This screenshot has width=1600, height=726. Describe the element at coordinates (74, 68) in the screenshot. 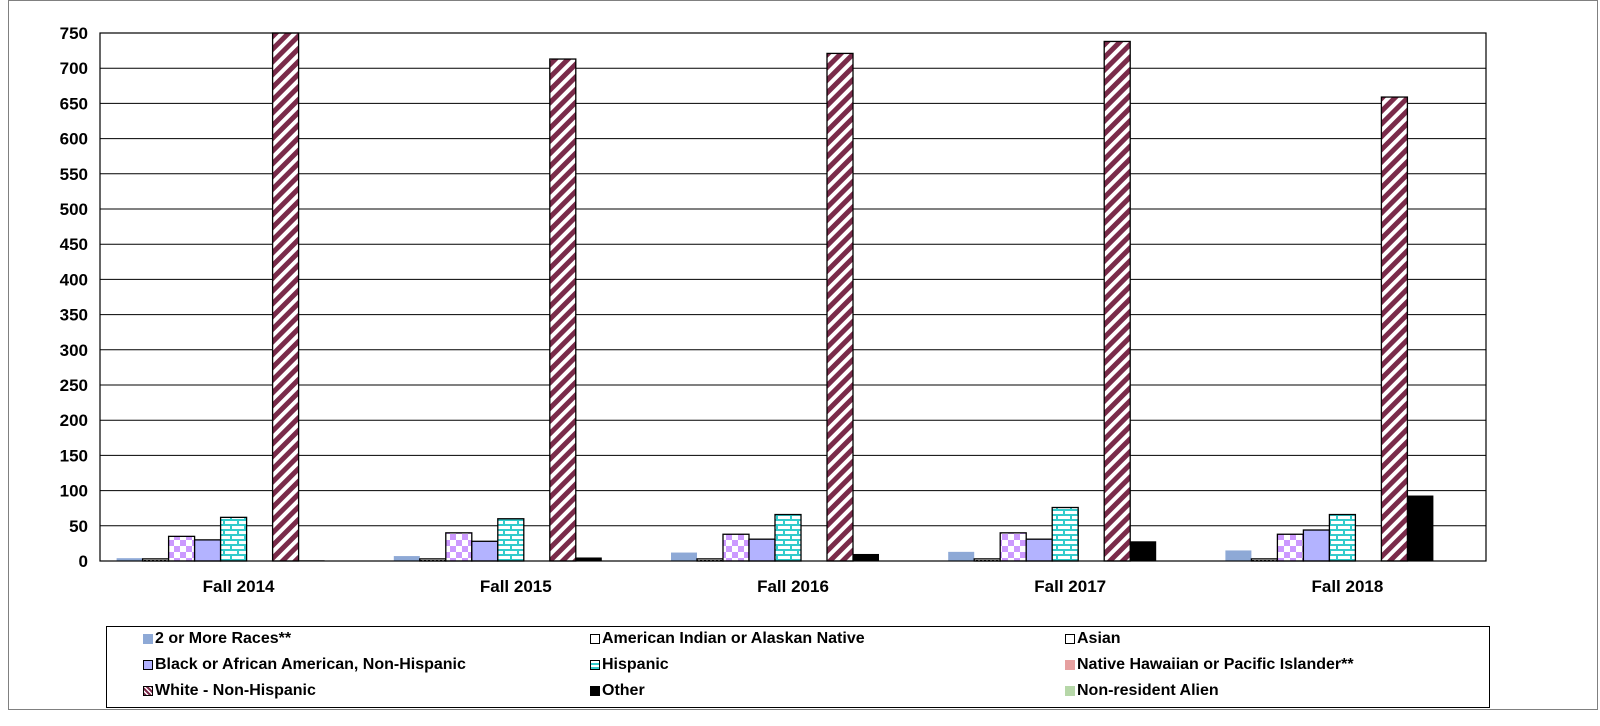

I see `y-tick-label: 700` at that location.